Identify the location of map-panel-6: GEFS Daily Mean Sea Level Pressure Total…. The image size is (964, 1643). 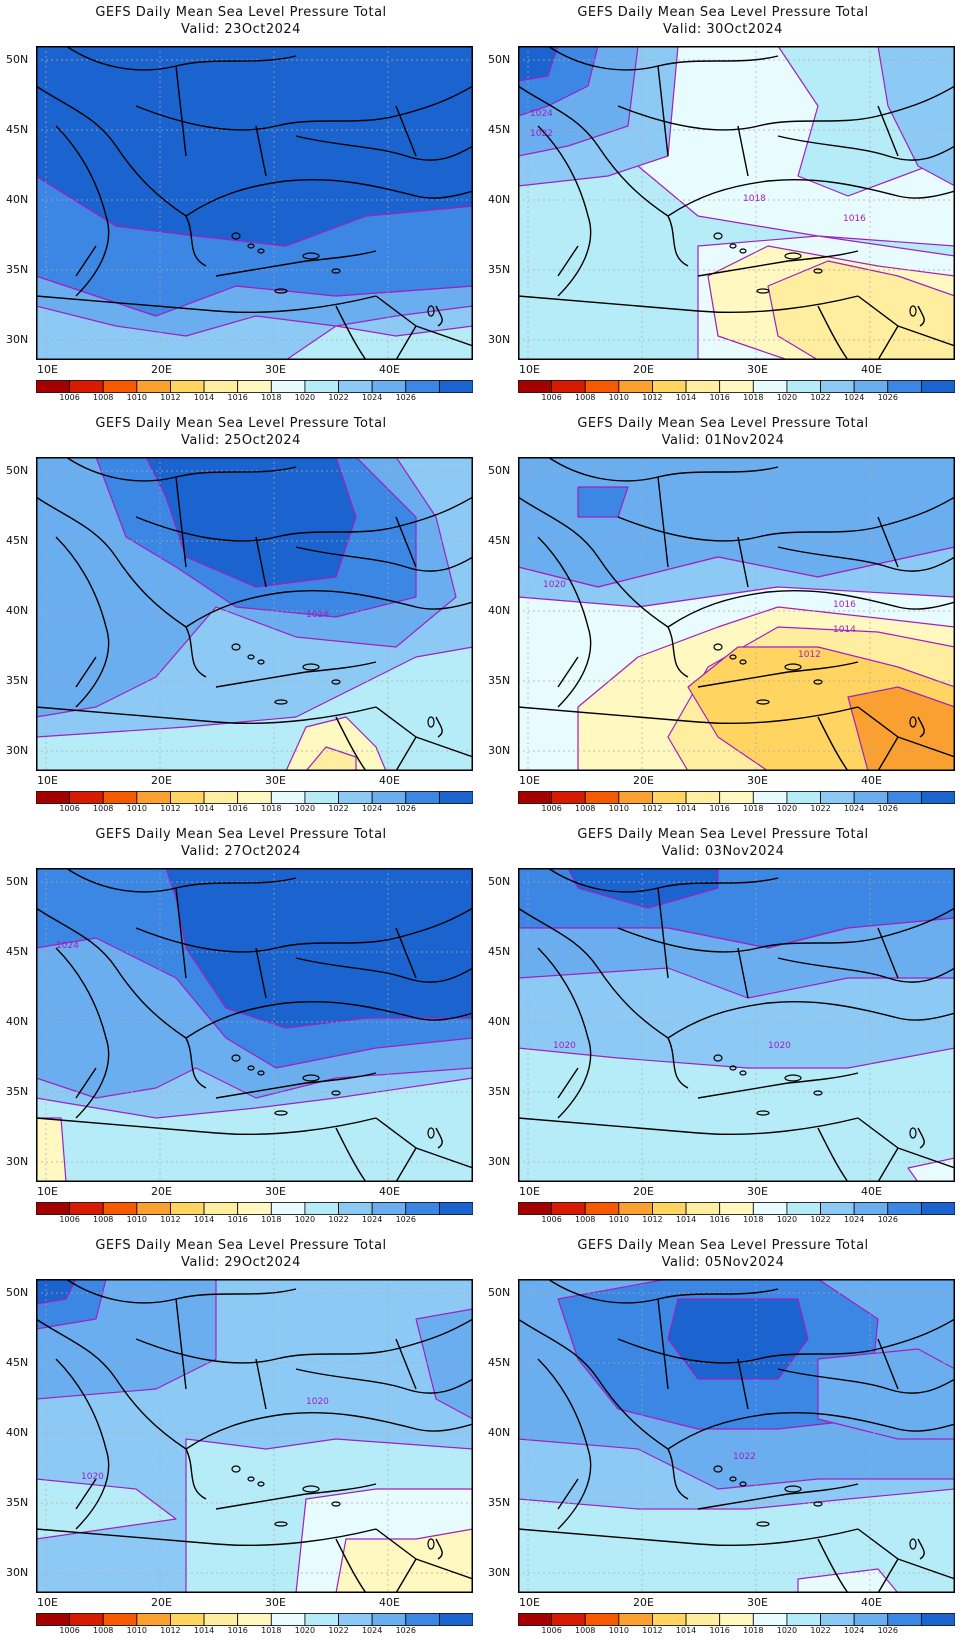
(723, 1027).